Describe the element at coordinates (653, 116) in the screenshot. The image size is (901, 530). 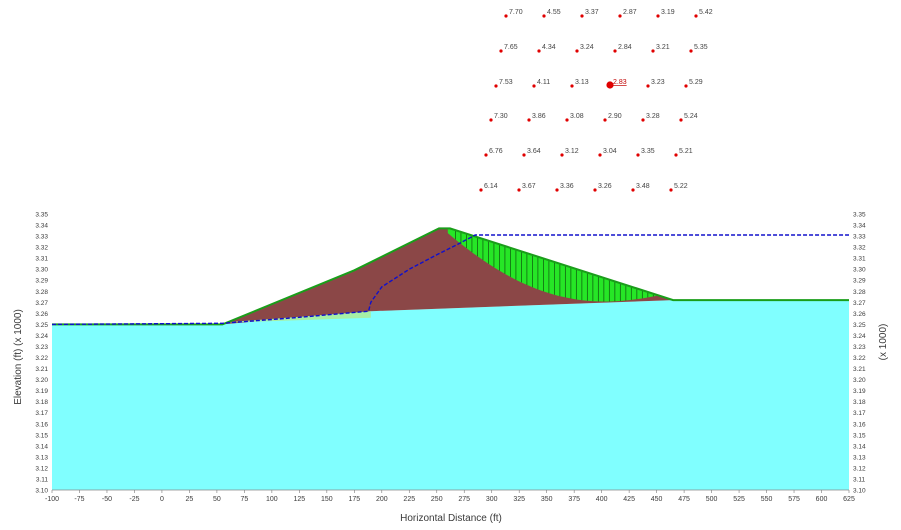
I see `factor-of-safety-label: 3.28` at that location.